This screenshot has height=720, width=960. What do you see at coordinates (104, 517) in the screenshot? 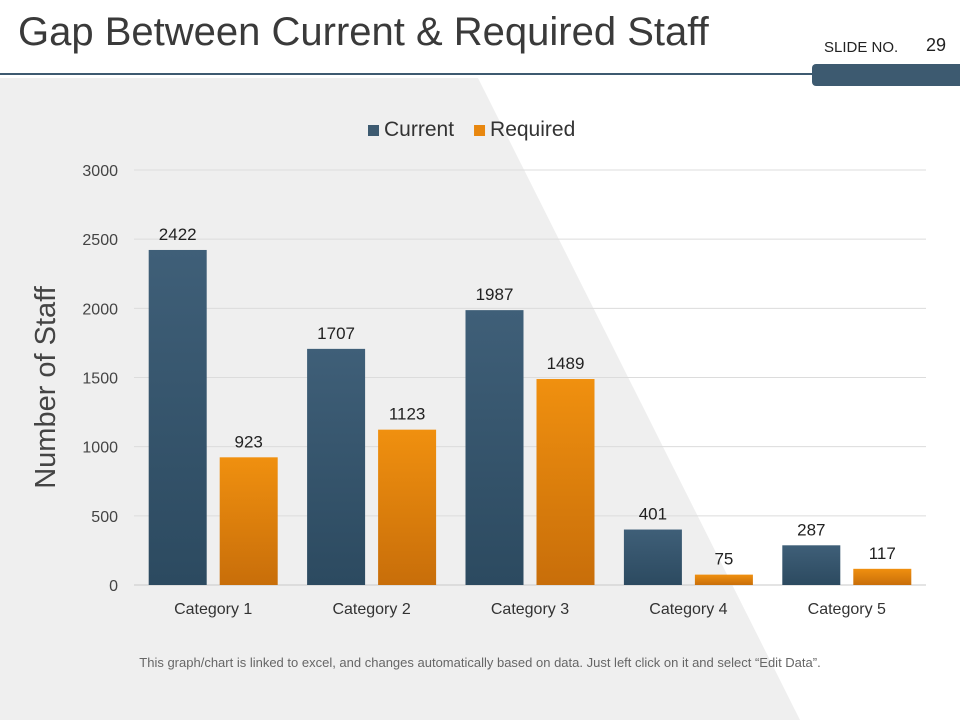
I see `y-tick-label: 500` at bounding box center [104, 517].